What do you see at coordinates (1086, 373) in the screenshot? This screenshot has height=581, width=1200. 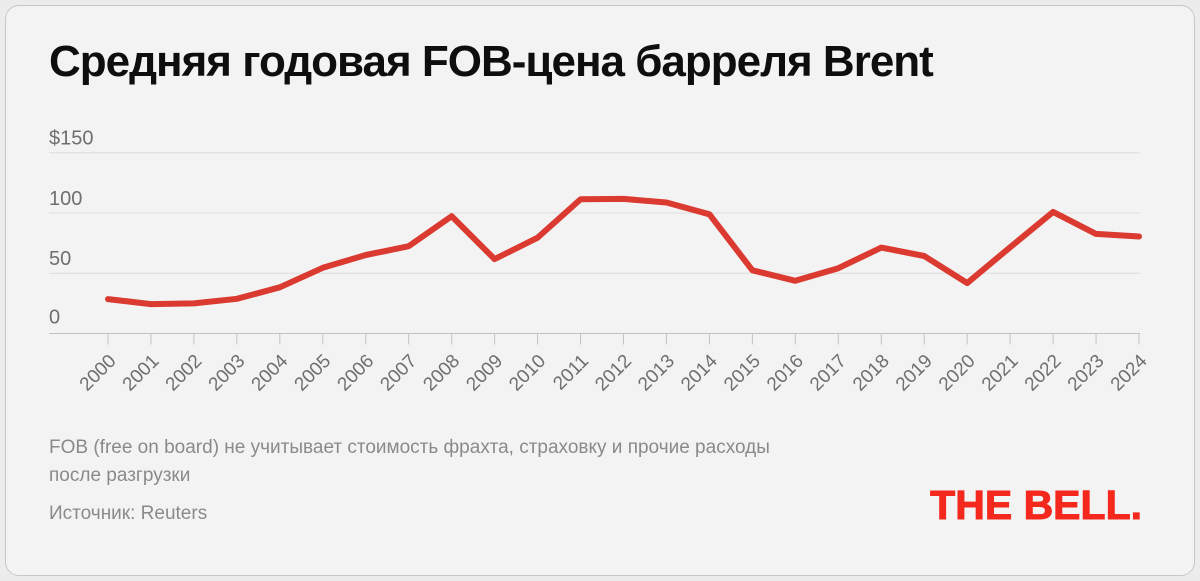 I see `x-tick-label: 2023` at bounding box center [1086, 373].